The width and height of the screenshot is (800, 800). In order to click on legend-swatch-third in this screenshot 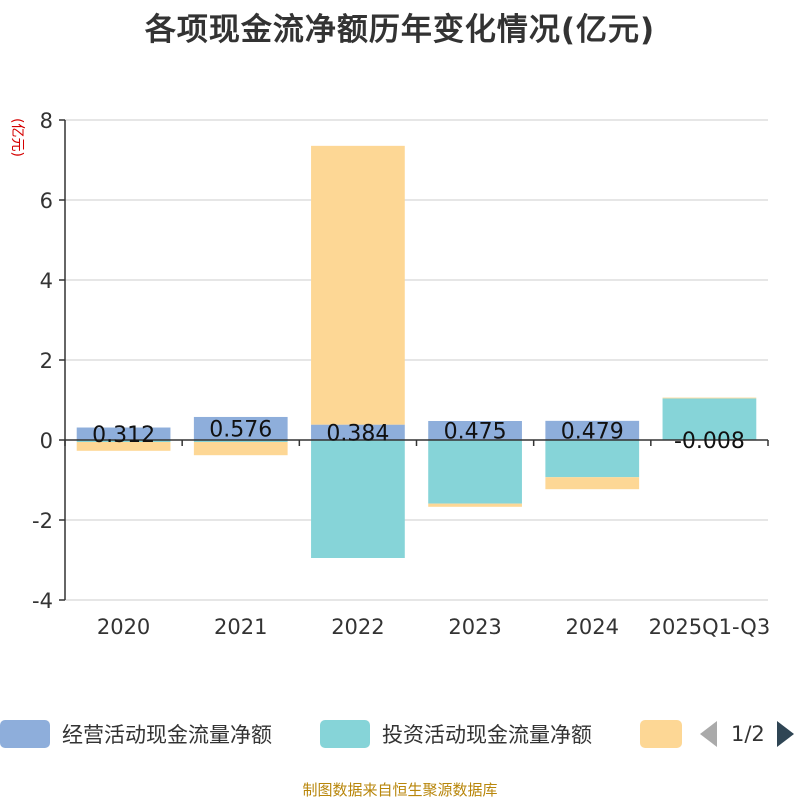, I will do `click(661, 734)`.